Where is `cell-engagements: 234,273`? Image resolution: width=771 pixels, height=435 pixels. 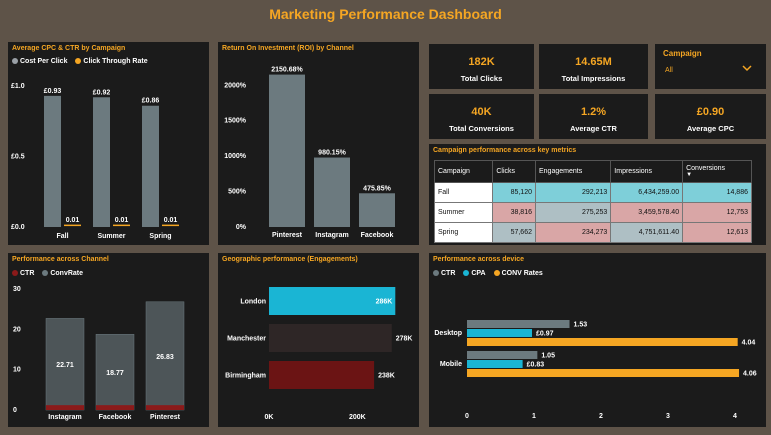
cell-engagements: 234,273 is located at coordinates (573, 232).